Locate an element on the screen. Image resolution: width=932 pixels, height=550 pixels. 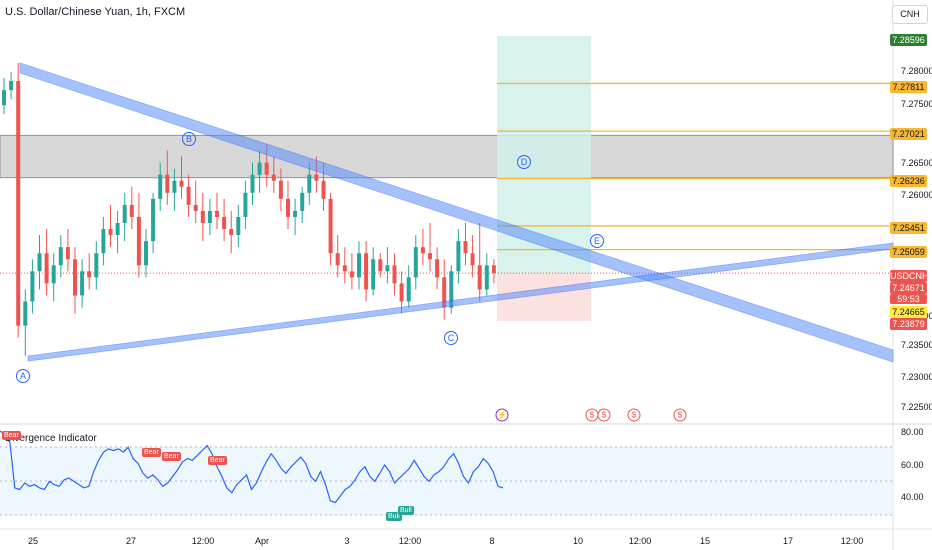
price-tick: 7.28000 is located at coordinates (916, 71).